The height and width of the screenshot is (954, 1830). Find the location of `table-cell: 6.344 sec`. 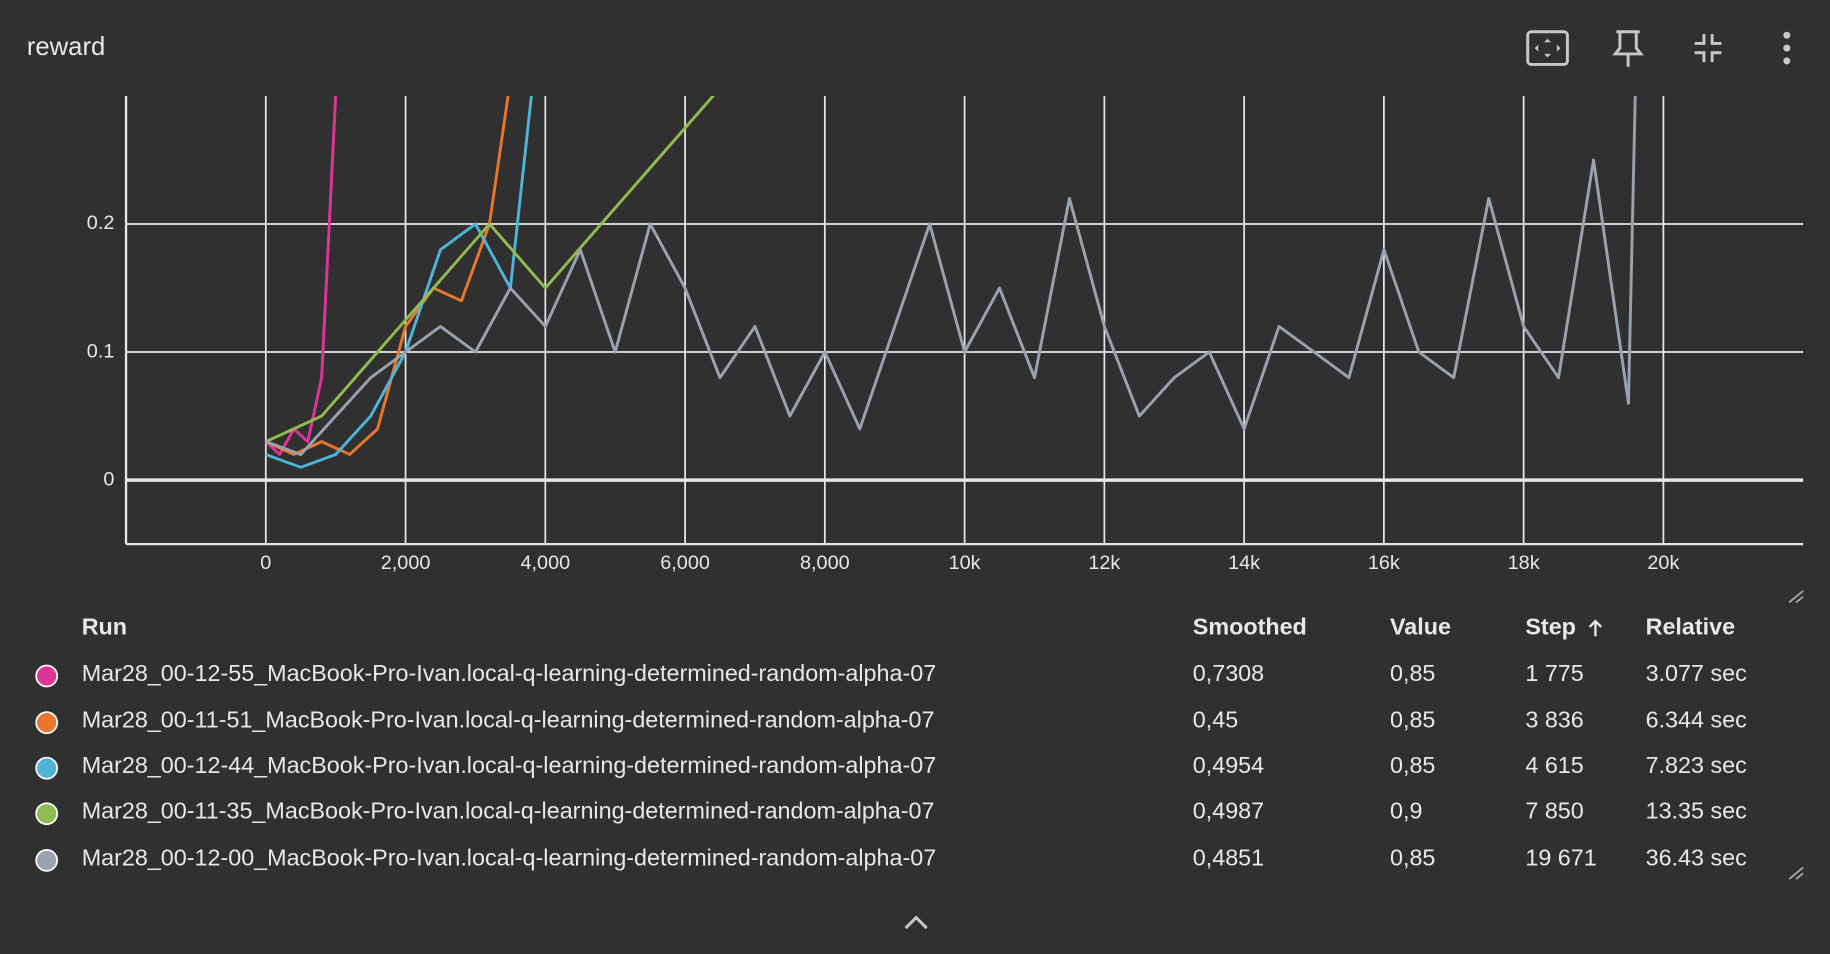

table-cell: 6.344 sec is located at coordinates (1696, 720).